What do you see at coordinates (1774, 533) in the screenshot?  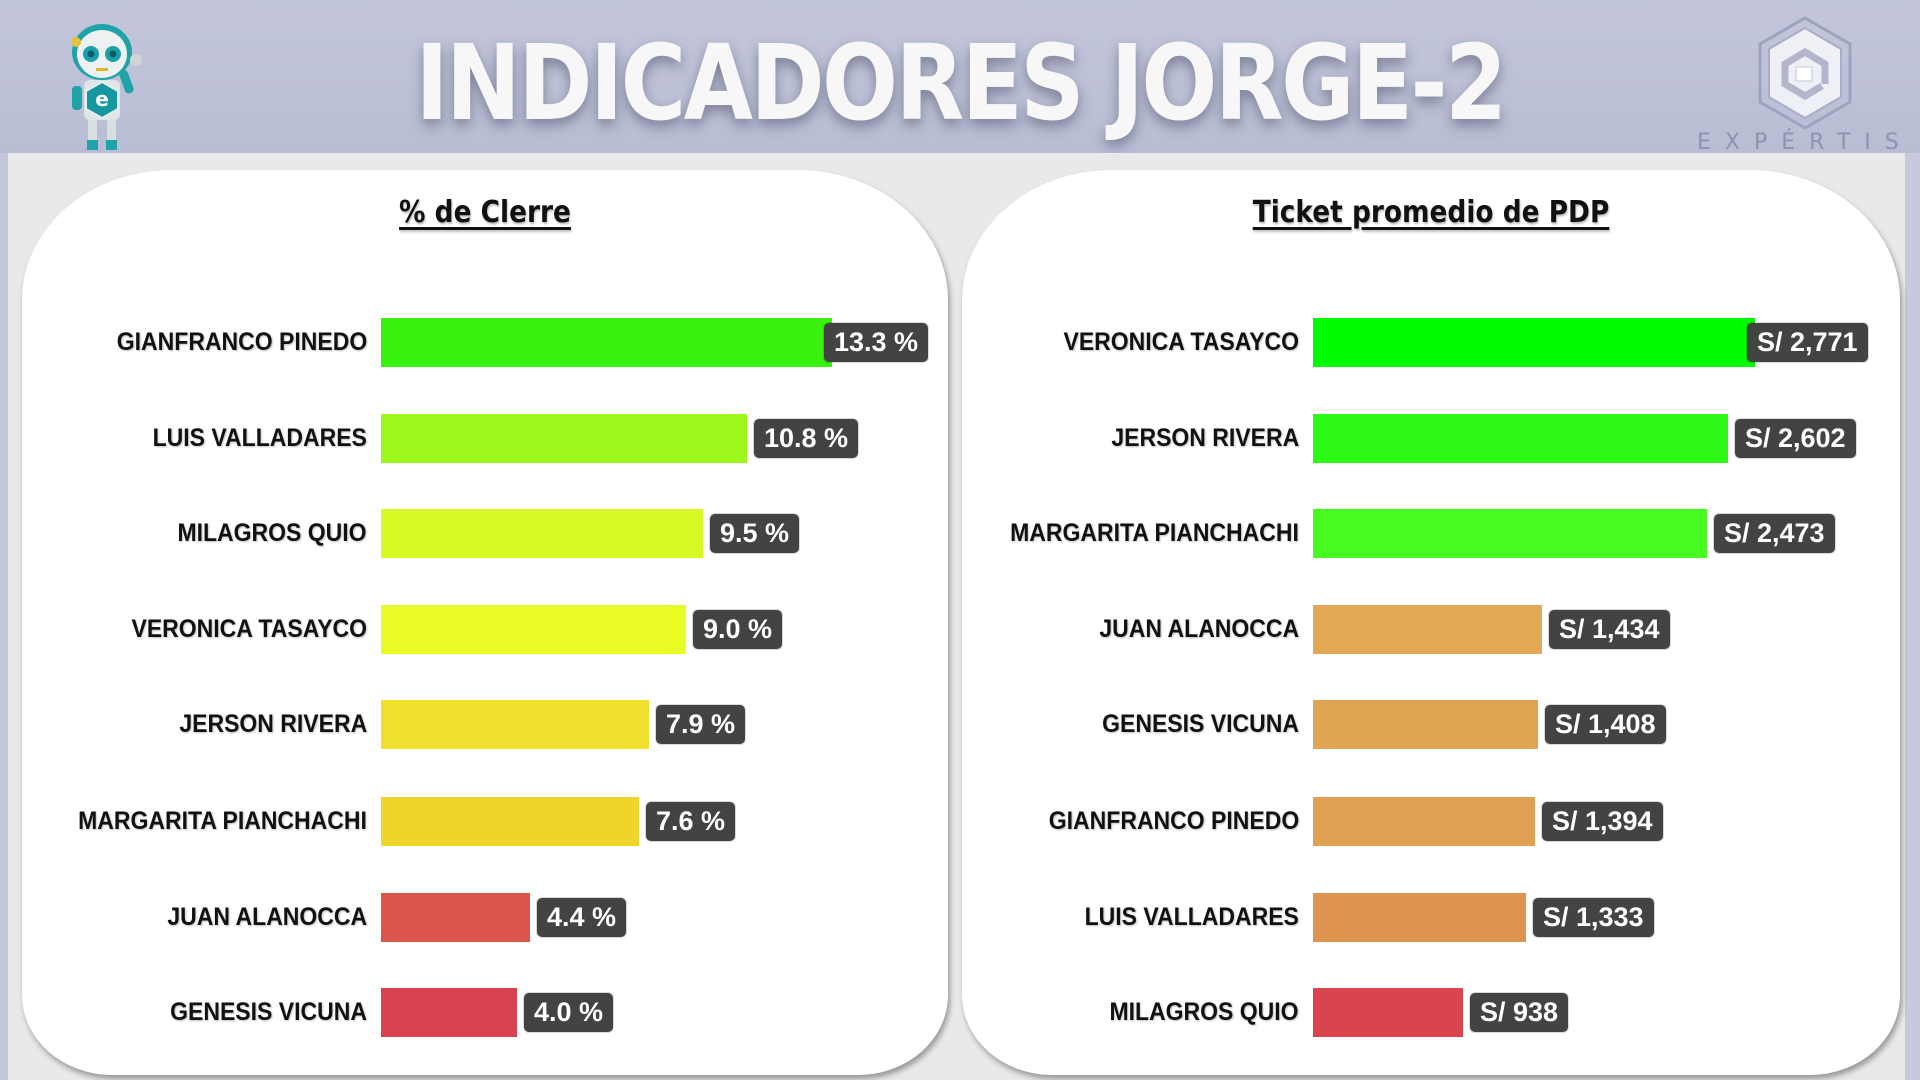 I see `data-label: S/ 2,473` at bounding box center [1774, 533].